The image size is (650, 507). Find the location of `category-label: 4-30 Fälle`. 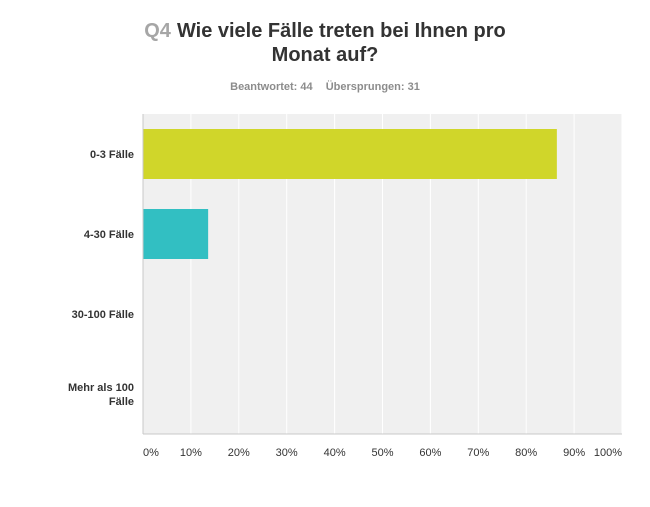

category-label: 4-30 Fälle is located at coordinates (109, 235).